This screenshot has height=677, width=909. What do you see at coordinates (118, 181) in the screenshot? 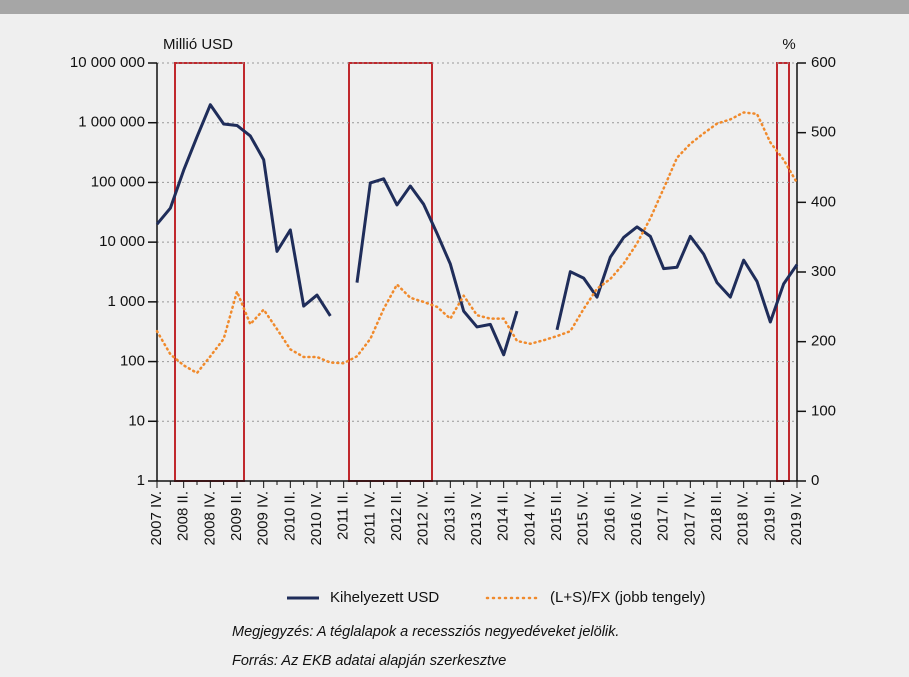
I see `y-tick-label: 100 000` at bounding box center [118, 181].